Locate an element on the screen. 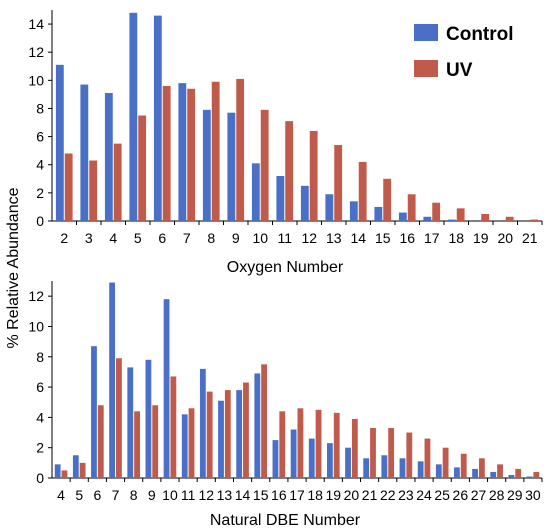 The width and height of the screenshot is (550, 528). x-tick-label: 28 is located at coordinates (497, 495).